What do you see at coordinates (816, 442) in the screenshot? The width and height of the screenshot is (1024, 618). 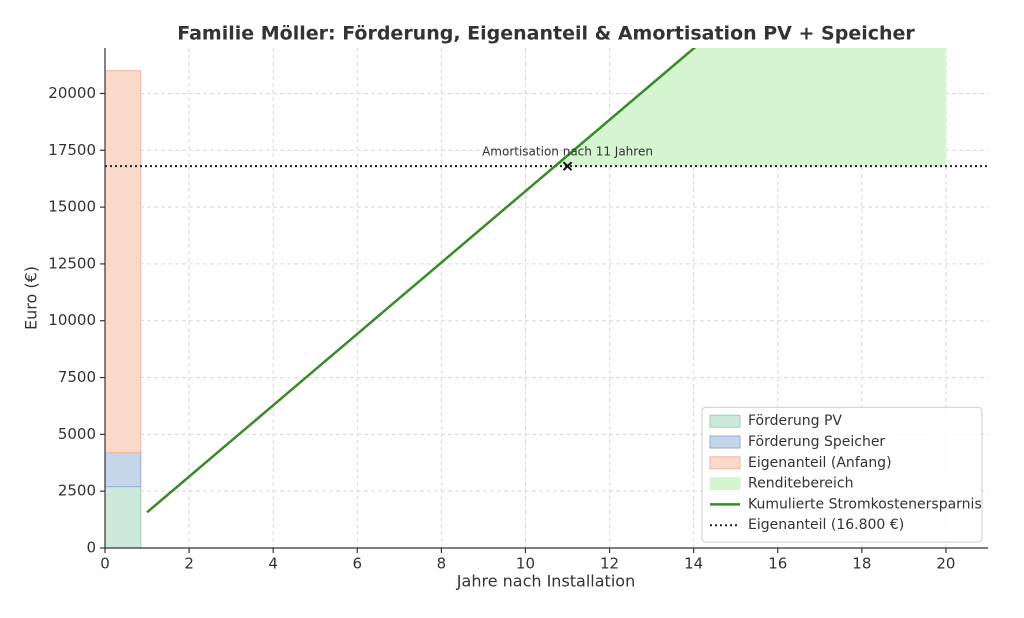 I see `legend-label: Förderung Speicher` at bounding box center [816, 442].